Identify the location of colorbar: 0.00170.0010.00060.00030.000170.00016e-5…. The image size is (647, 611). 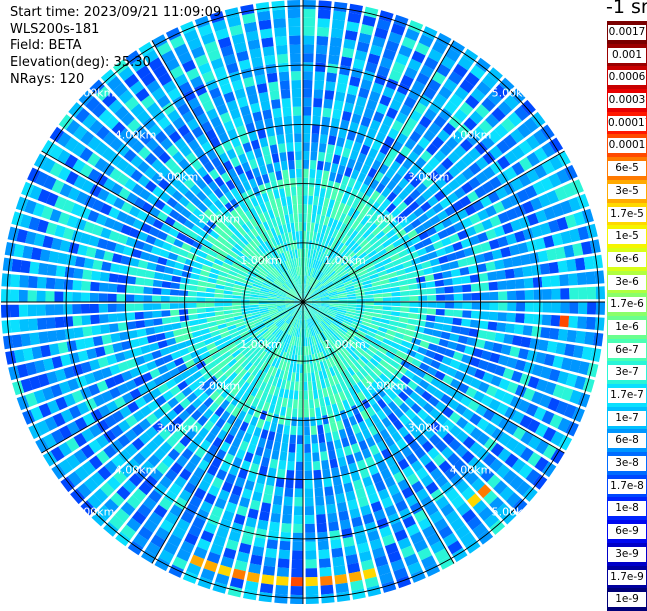
(627, 316).